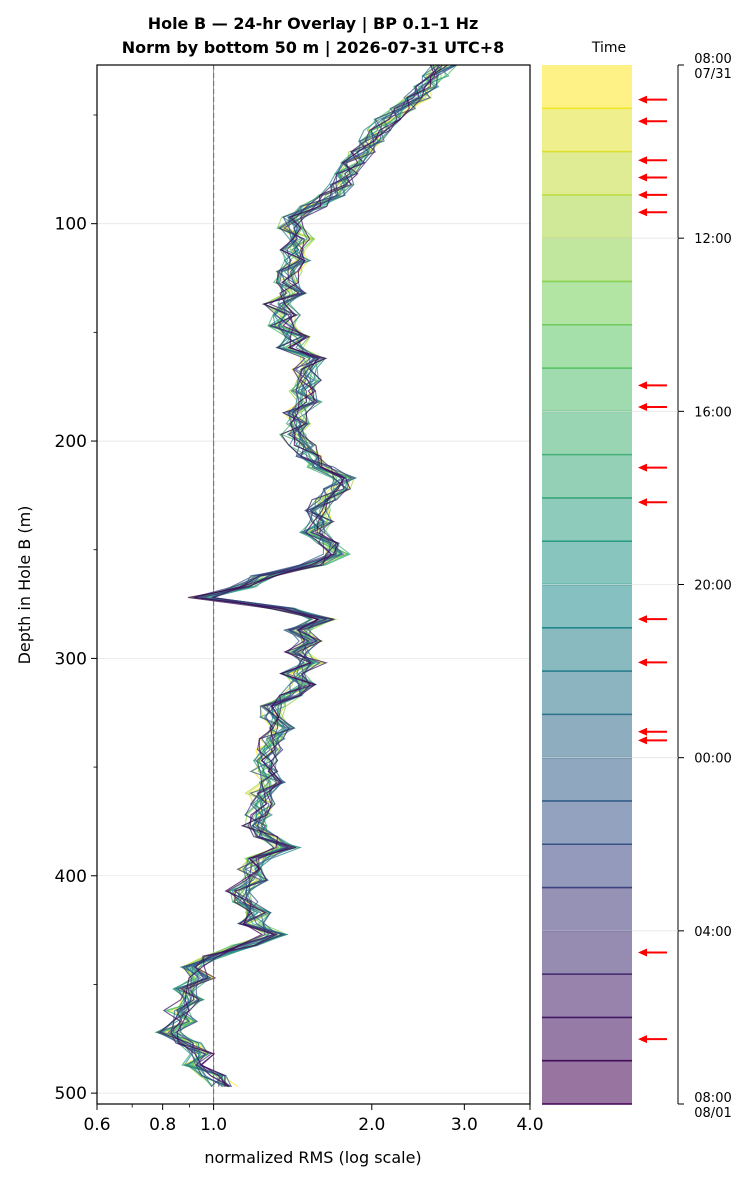 This screenshot has width=750, height=1185. What do you see at coordinates (712, 586) in the screenshot?
I see `time-tick-label: 20:00` at bounding box center [712, 586].